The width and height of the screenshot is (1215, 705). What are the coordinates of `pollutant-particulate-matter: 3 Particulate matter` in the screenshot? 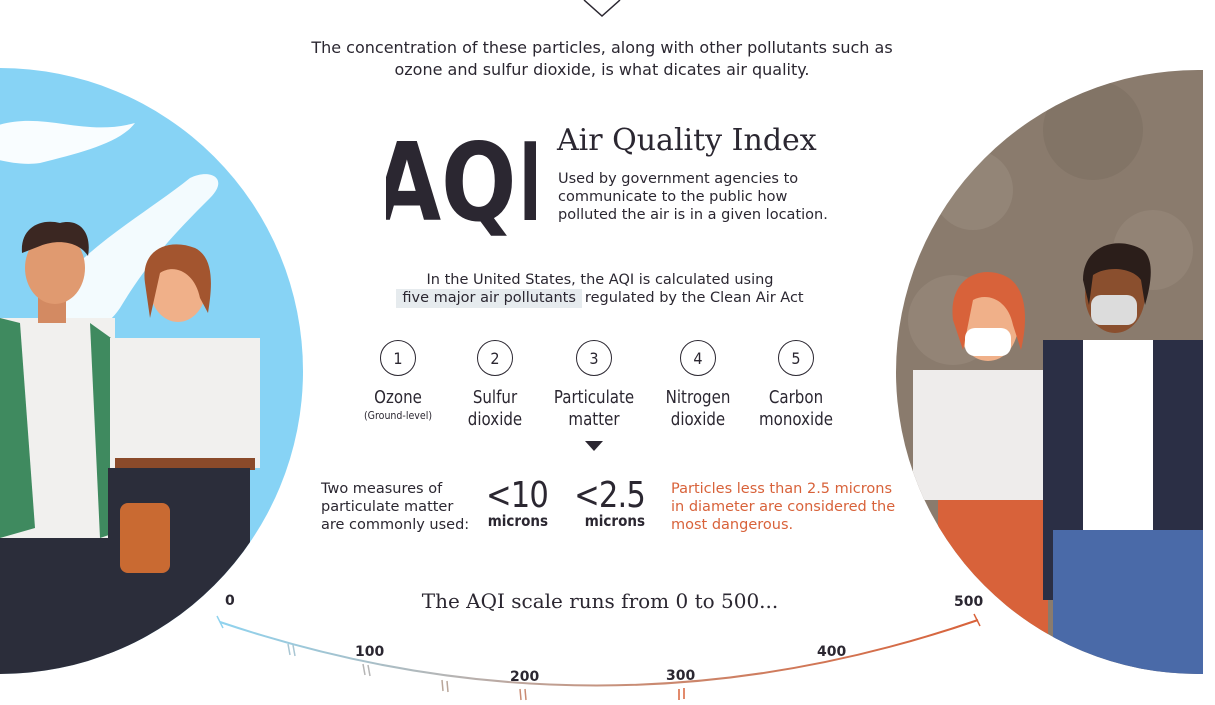 It's located at (594, 385).